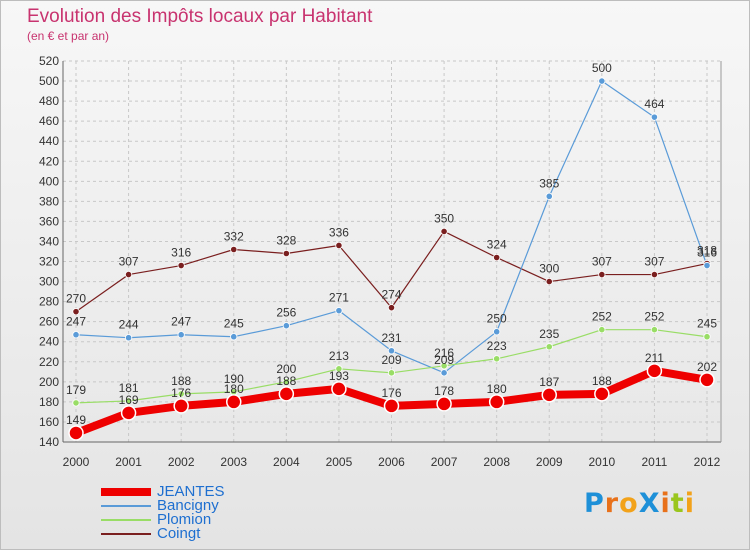 Image resolution: width=750 pixels, height=551 pixels. Describe the element at coordinates (49, 342) in the screenshot. I see `y-tick-label: 240` at that location.